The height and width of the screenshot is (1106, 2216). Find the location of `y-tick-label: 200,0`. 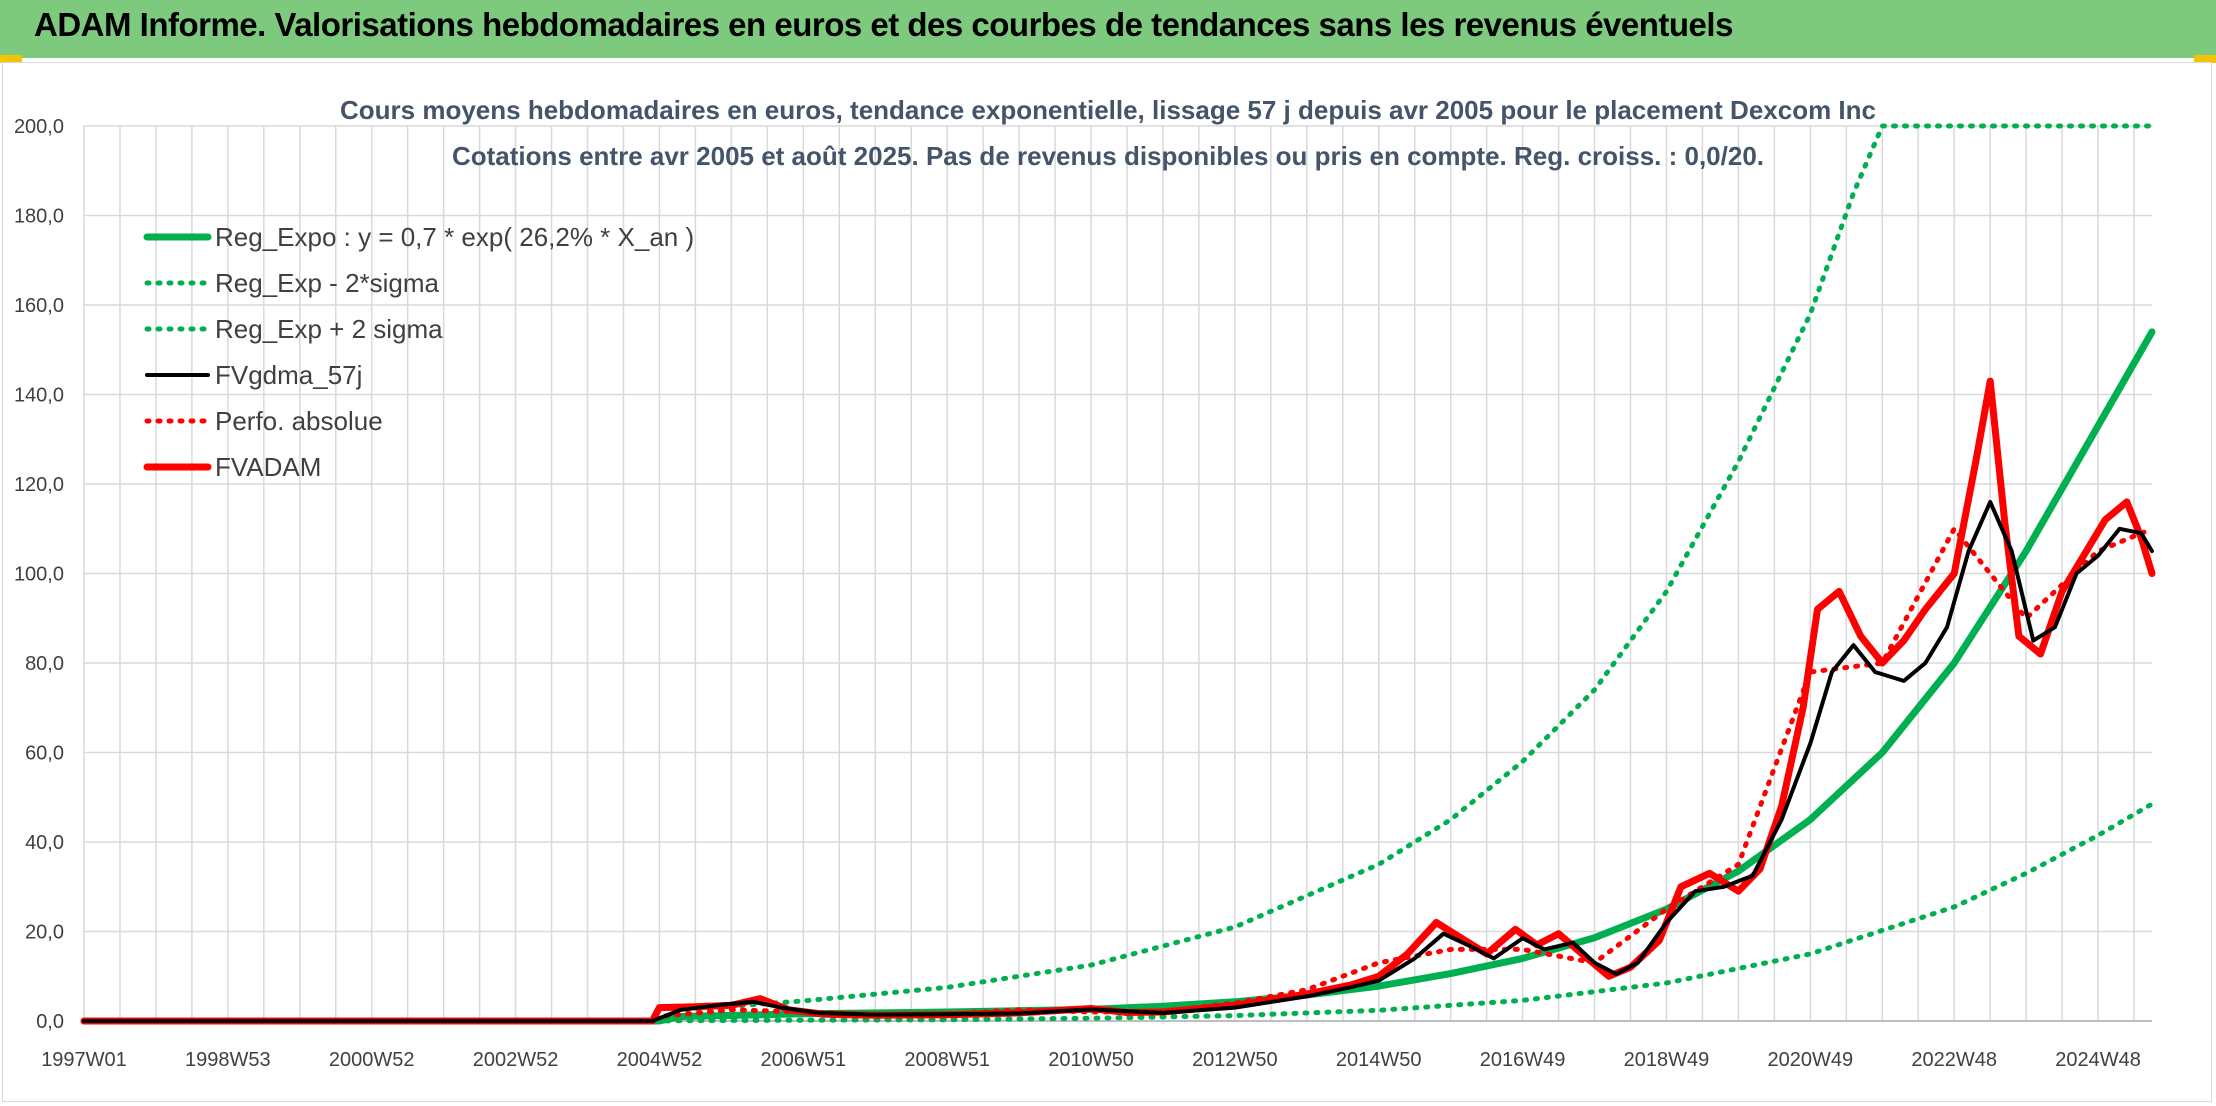

y-tick-label: 200,0 is located at coordinates (39, 127).